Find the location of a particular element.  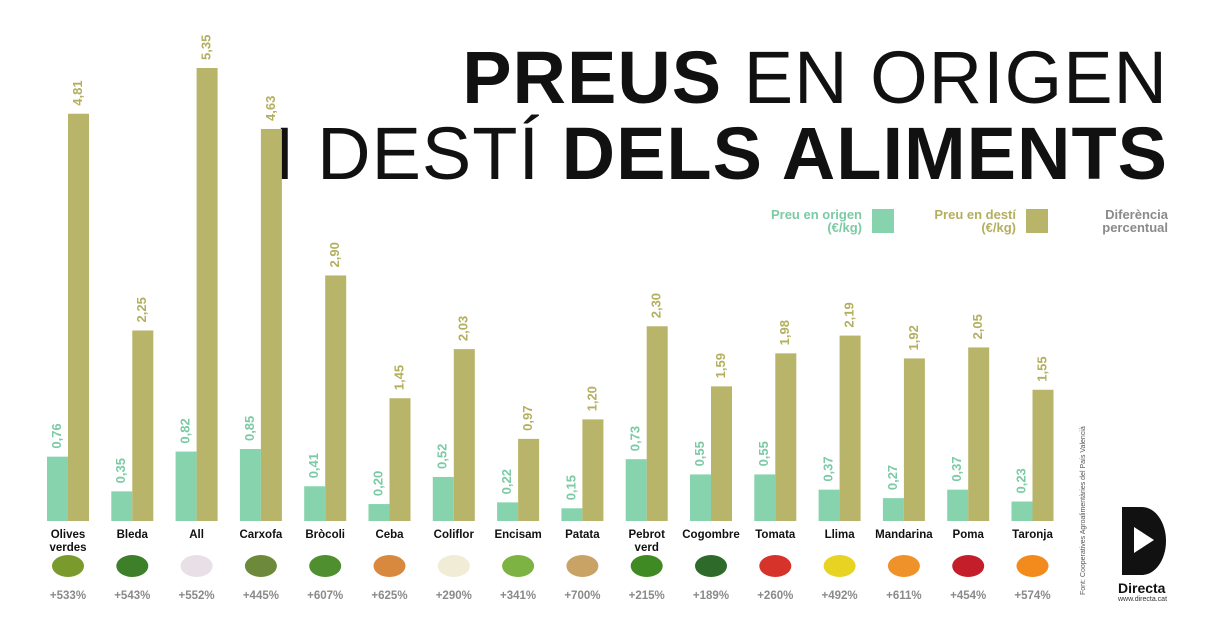

value-label-dest: 2,90 is located at coordinates (334, 254).